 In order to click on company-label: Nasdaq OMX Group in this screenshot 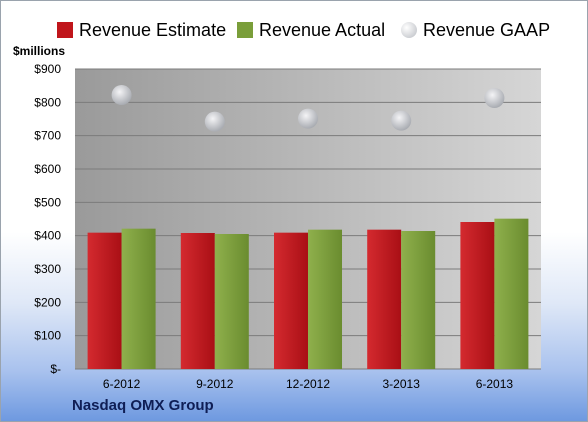, I will do `click(143, 405)`.